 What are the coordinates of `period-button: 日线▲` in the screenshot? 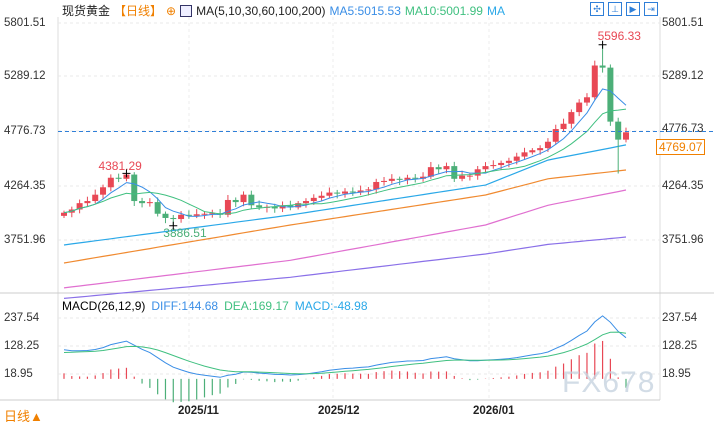 It's located at (23, 416).